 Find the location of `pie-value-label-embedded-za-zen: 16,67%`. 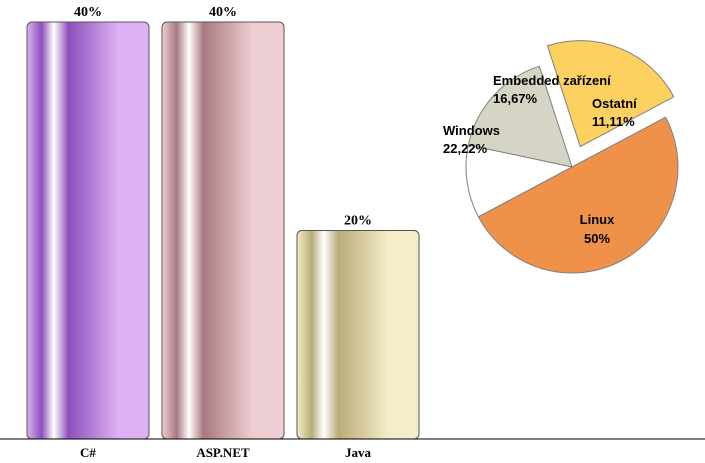

pie-value-label-embedded-za-zen: 16,67% is located at coordinates (515, 98).